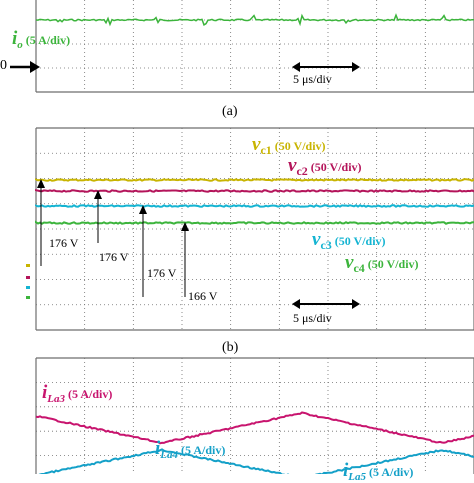 Image resolution: width=474 pixels, height=483 pixels. I want to click on zero-marker-arrowhead, so click(35, 67).